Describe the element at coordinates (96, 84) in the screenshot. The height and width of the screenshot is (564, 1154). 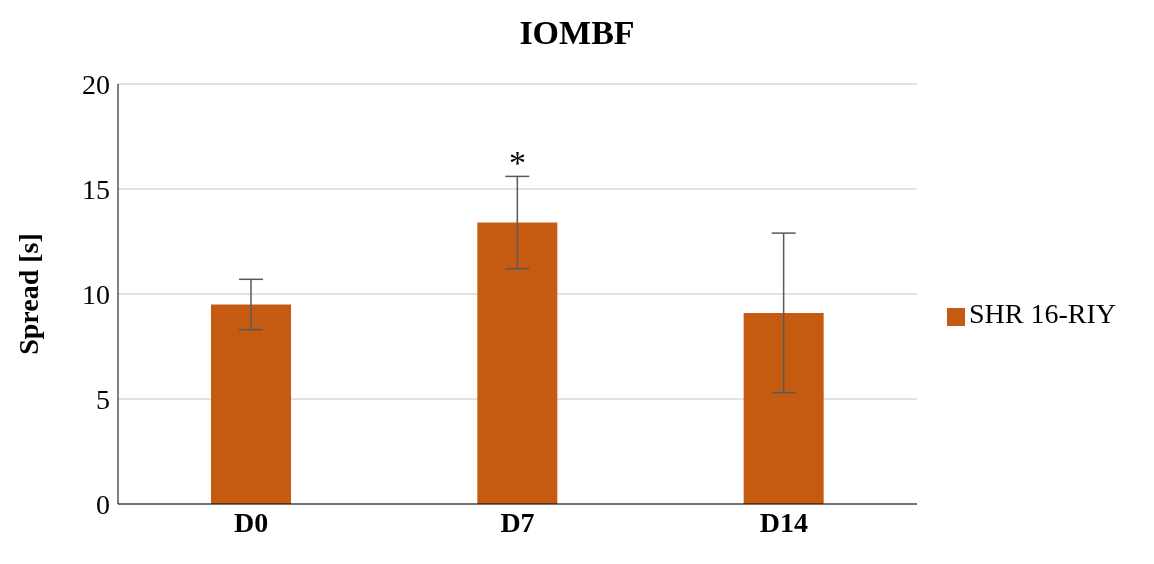
I see `y-tick-label: 20` at that location.